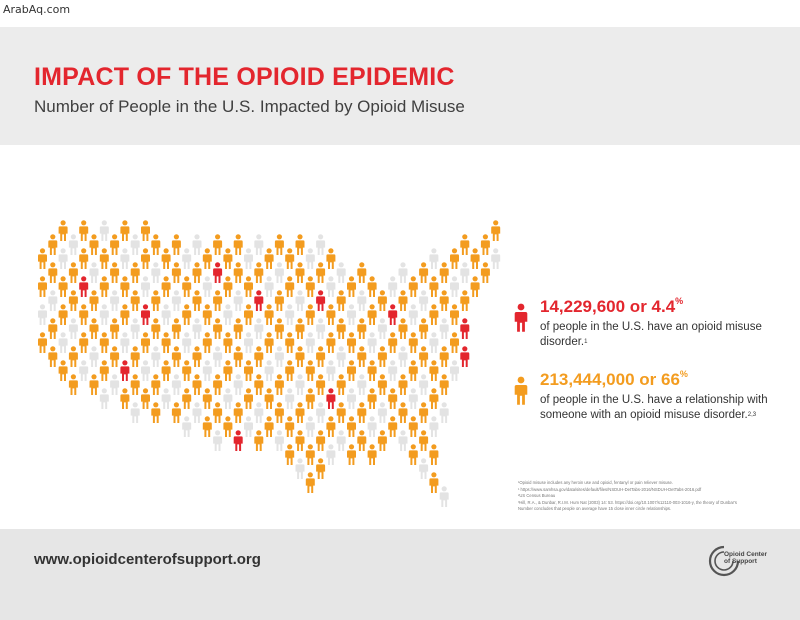 Image resolution: width=800 pixels, height=620 pixels. Describe the element at coordinates (724, 561) in the screenshot. I see `logo-ring-icon` at that location.